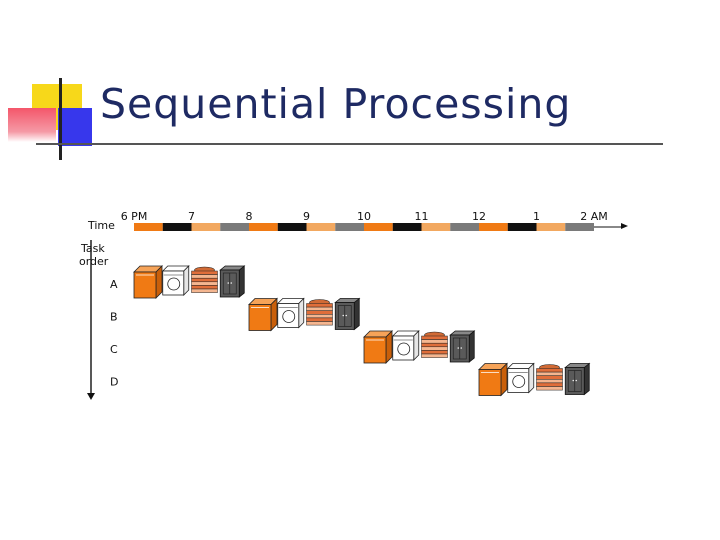  I want to click on decor-red-square, so click(32, 125).